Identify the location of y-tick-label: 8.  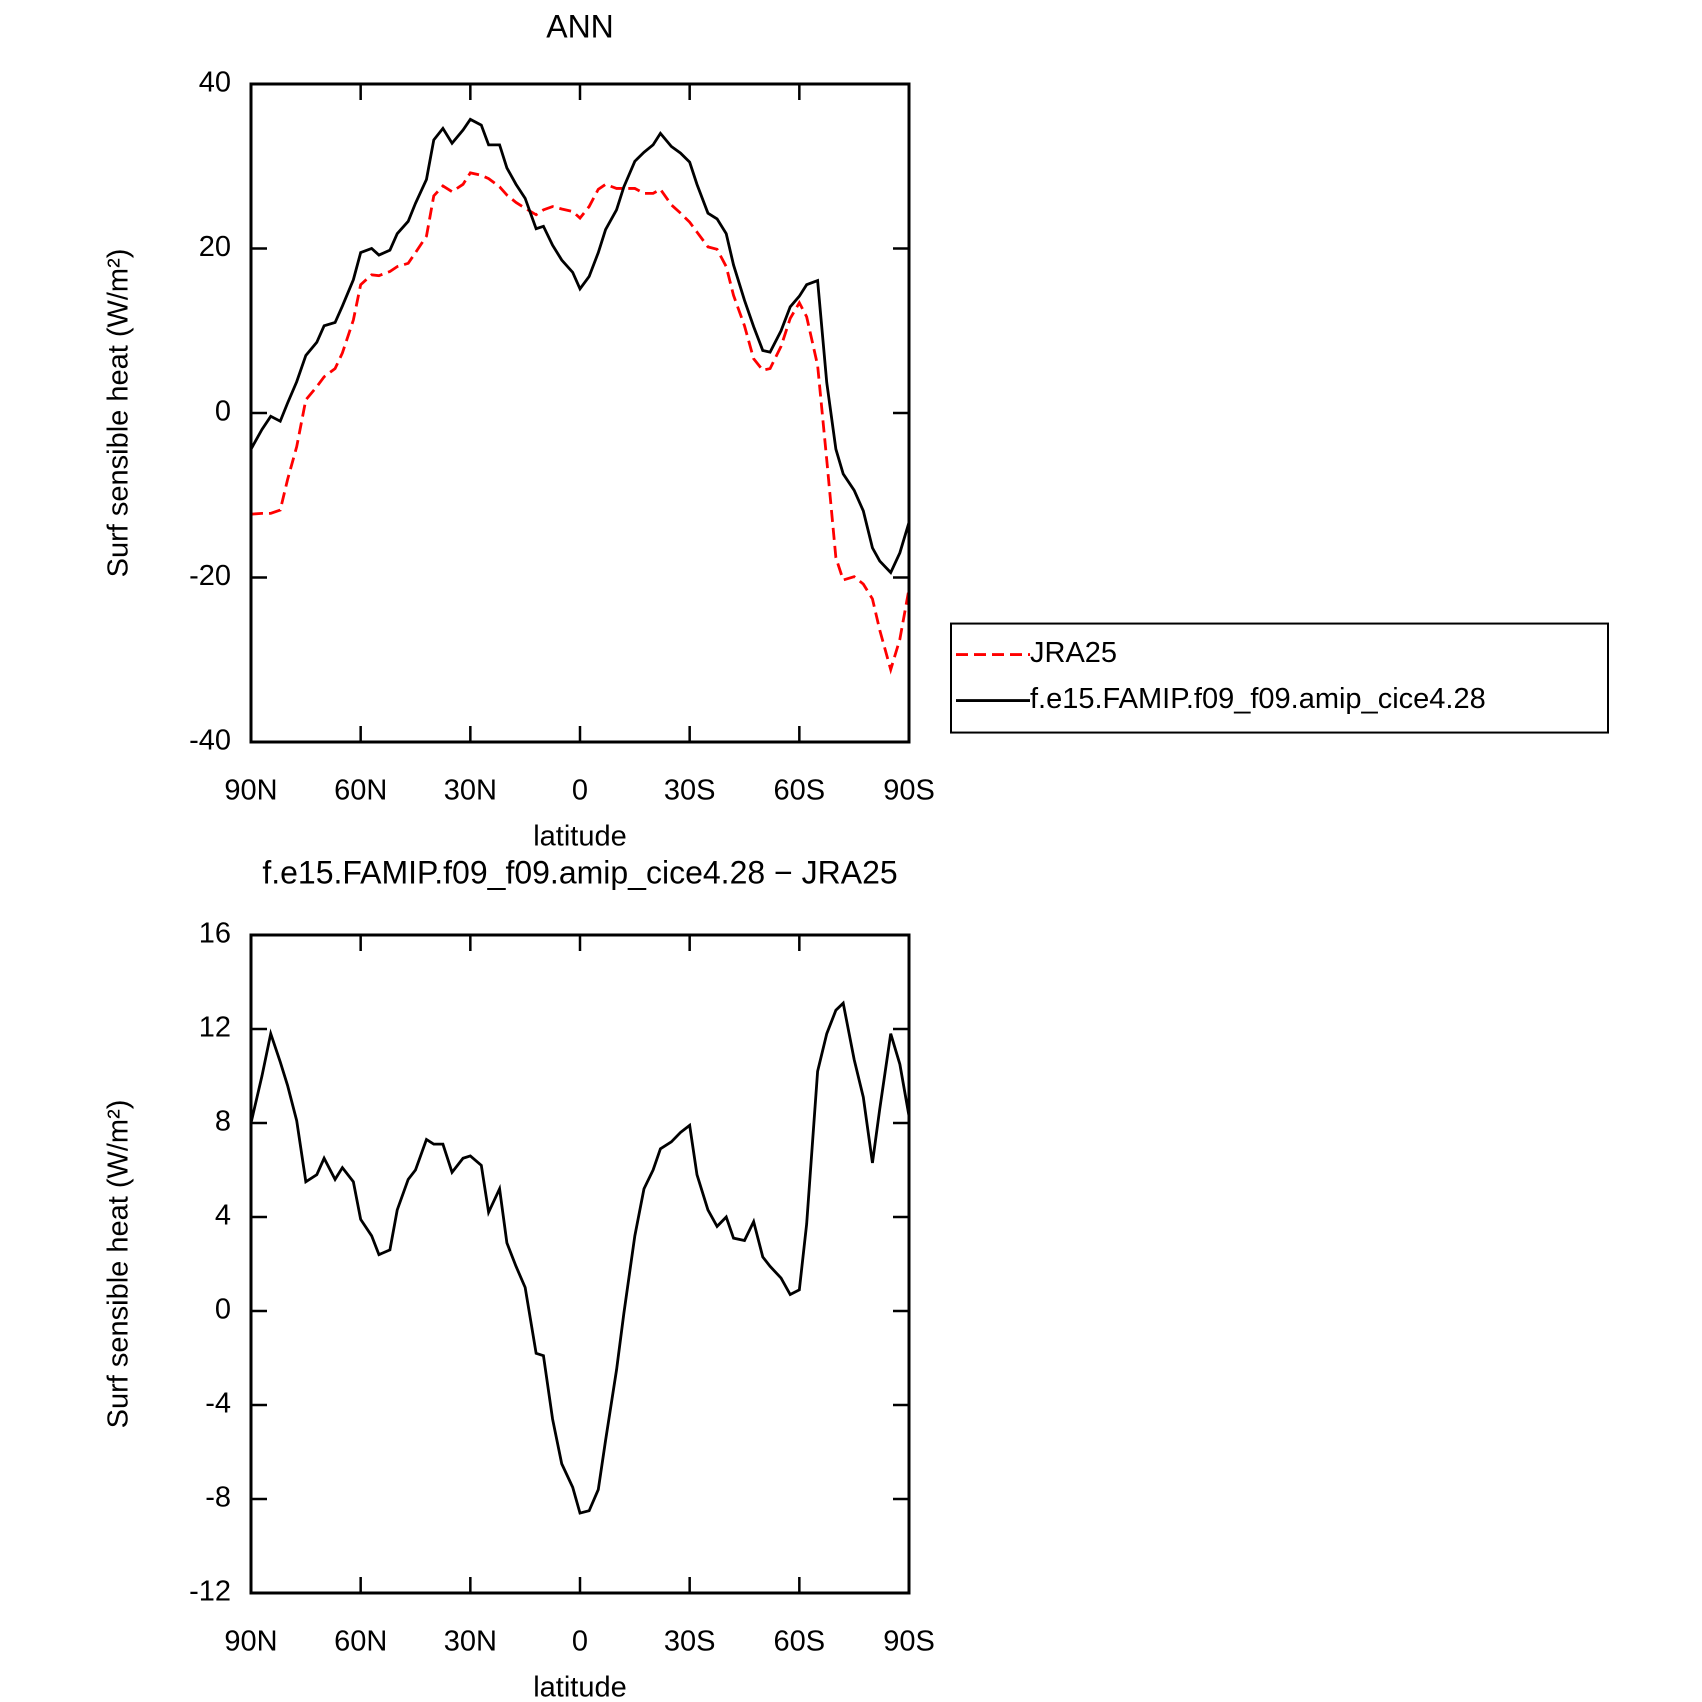
(223, 1122).